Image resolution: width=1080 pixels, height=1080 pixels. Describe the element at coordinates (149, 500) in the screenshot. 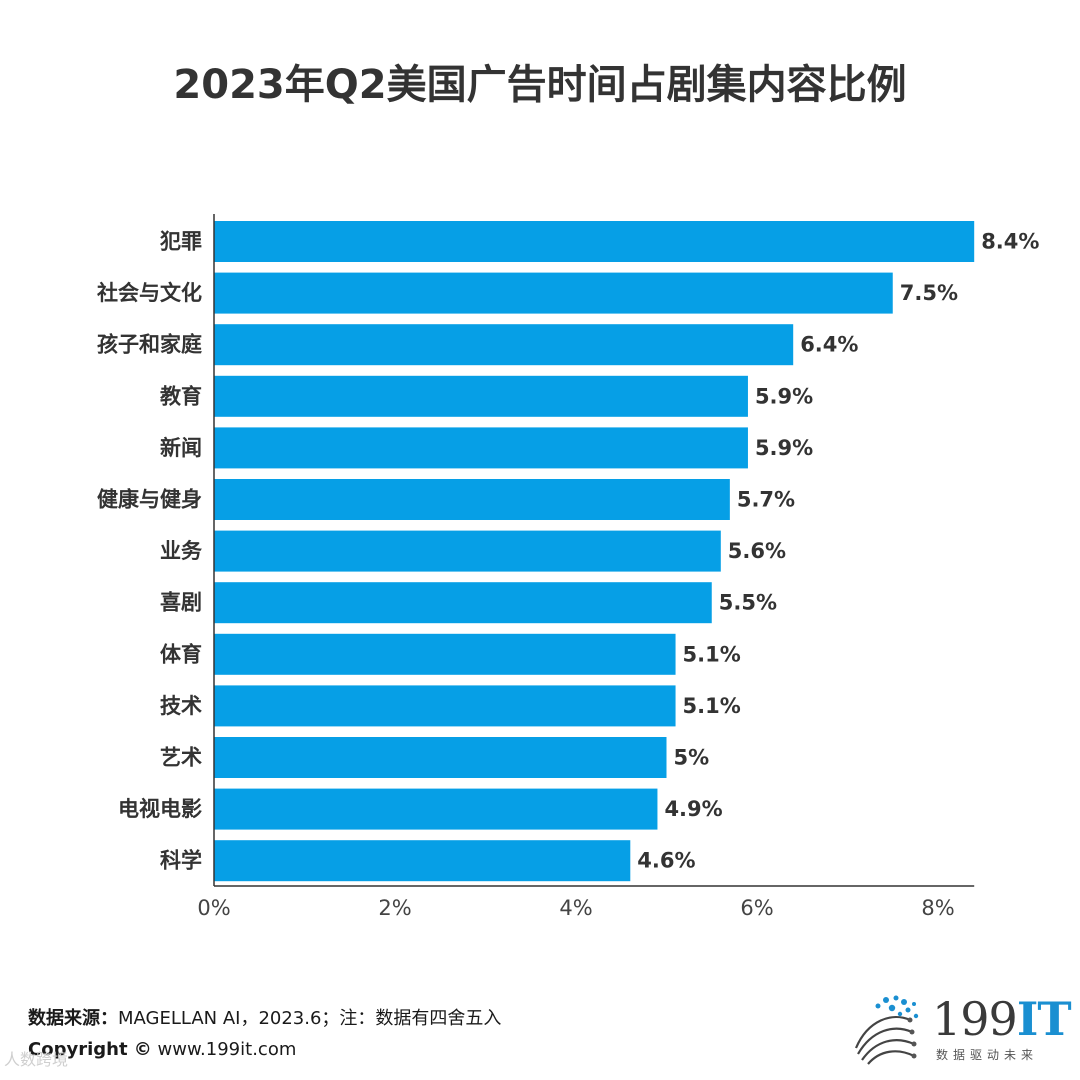

I see `category-label: 健康与健身` at that location.